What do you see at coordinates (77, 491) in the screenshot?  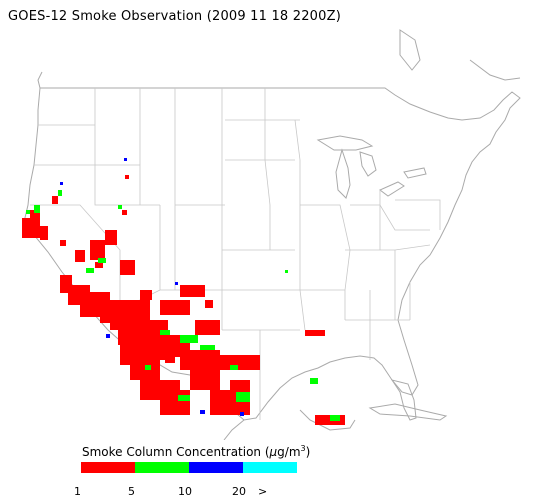 I see `legend-tick-1: 1` at bounding box center [77, 491].